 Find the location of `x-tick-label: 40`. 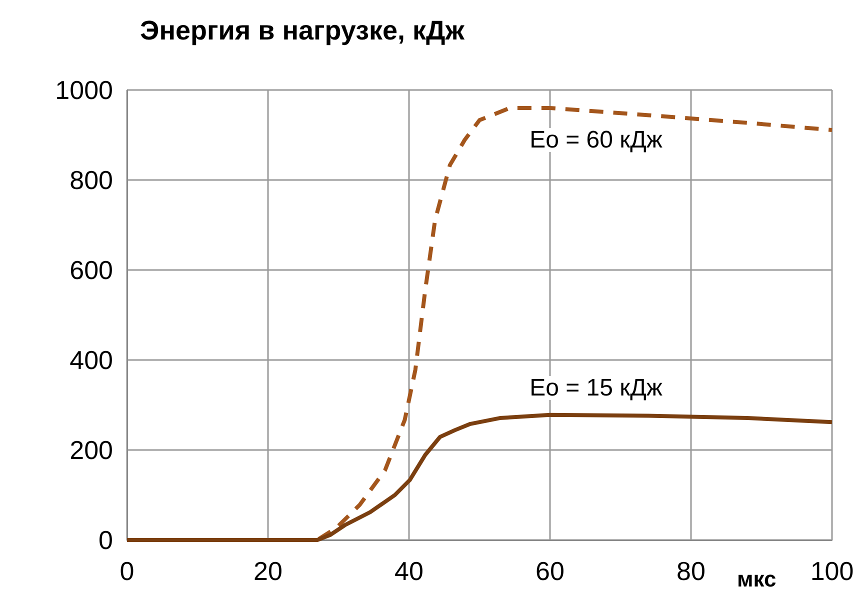

x-tick-label: 40 is located at coordinates (409, 571).